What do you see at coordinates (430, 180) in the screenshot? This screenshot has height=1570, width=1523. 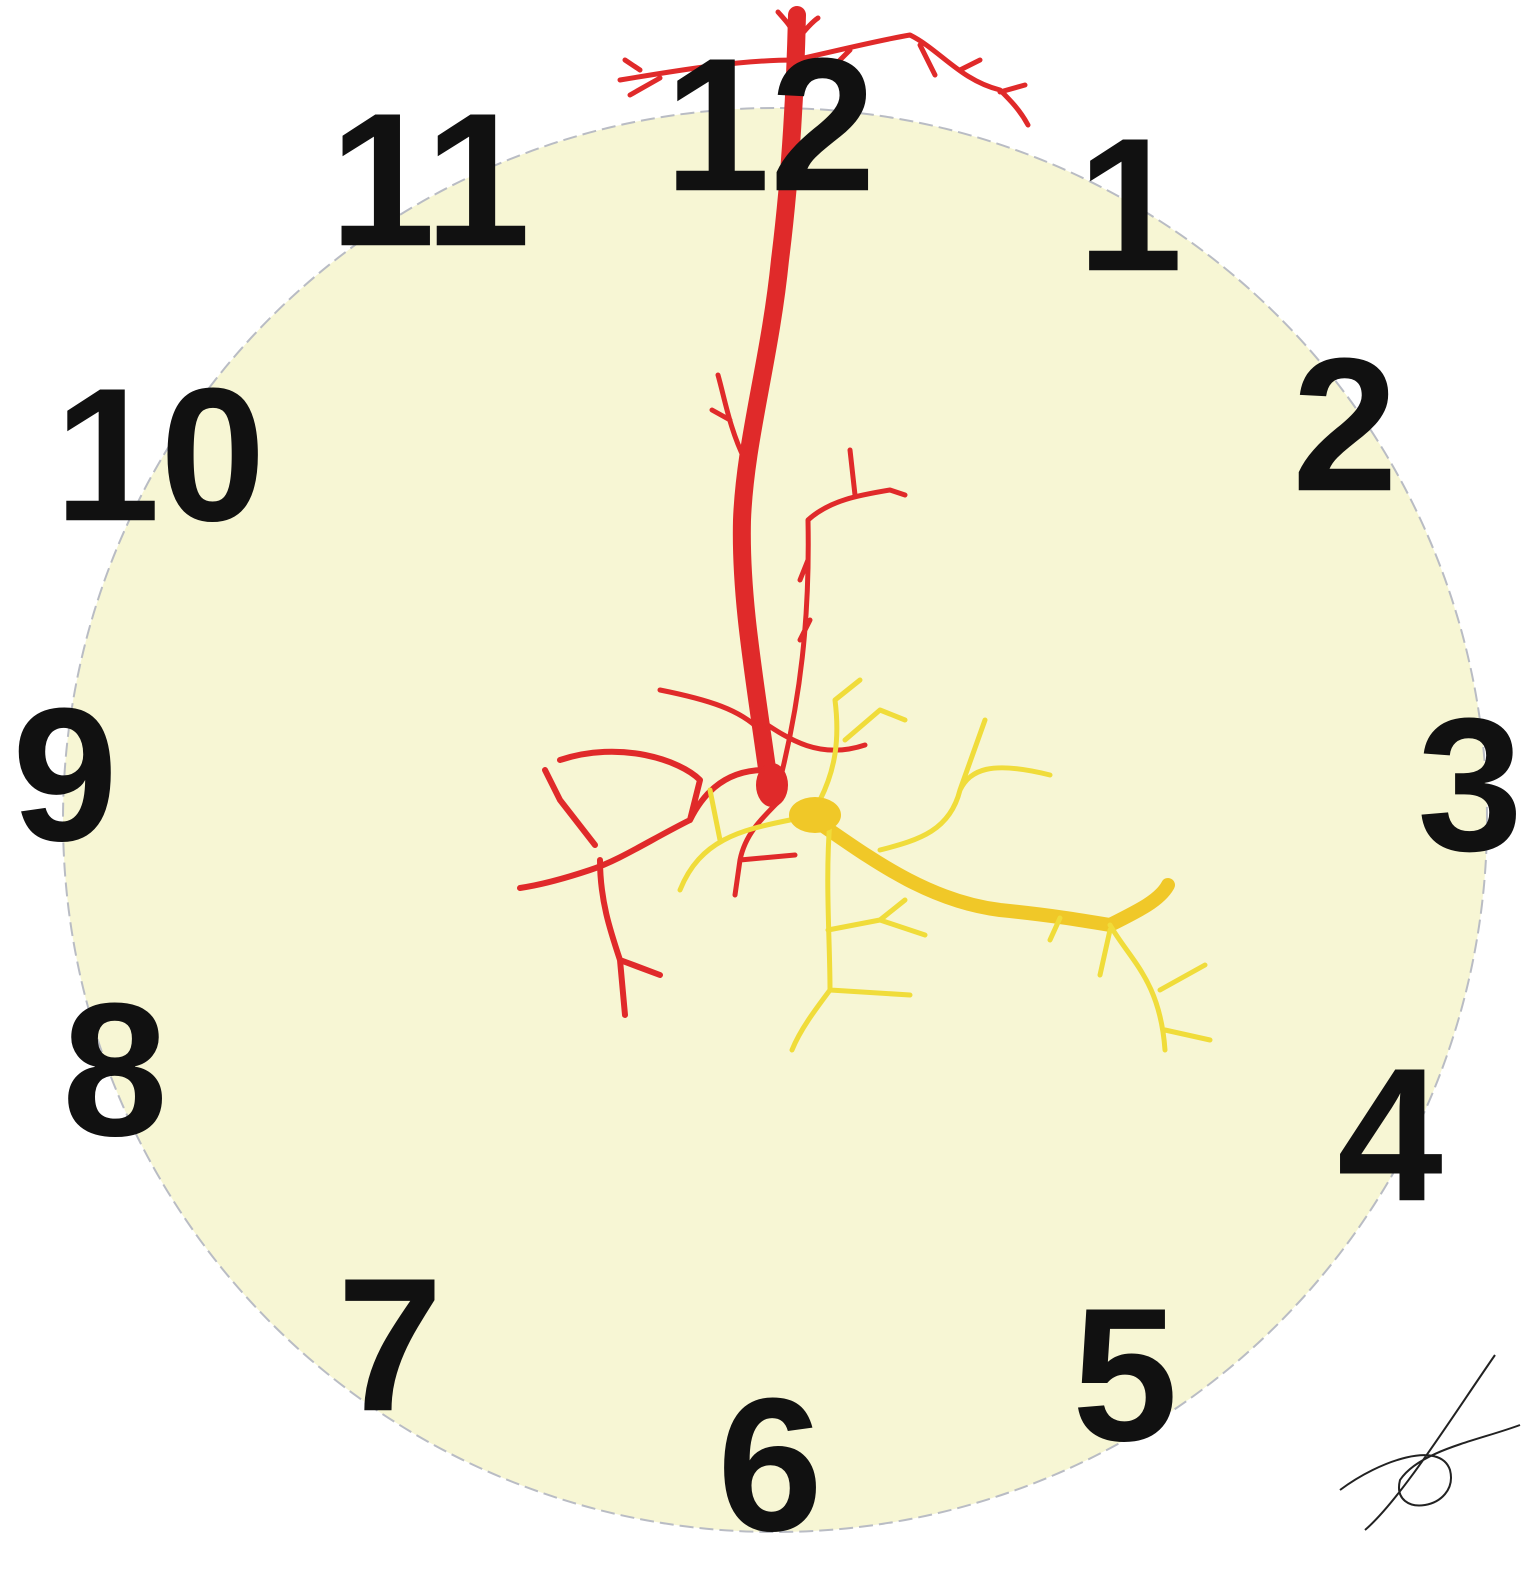 I see `clock-numeral: 11` at bounding box center [430, 180].